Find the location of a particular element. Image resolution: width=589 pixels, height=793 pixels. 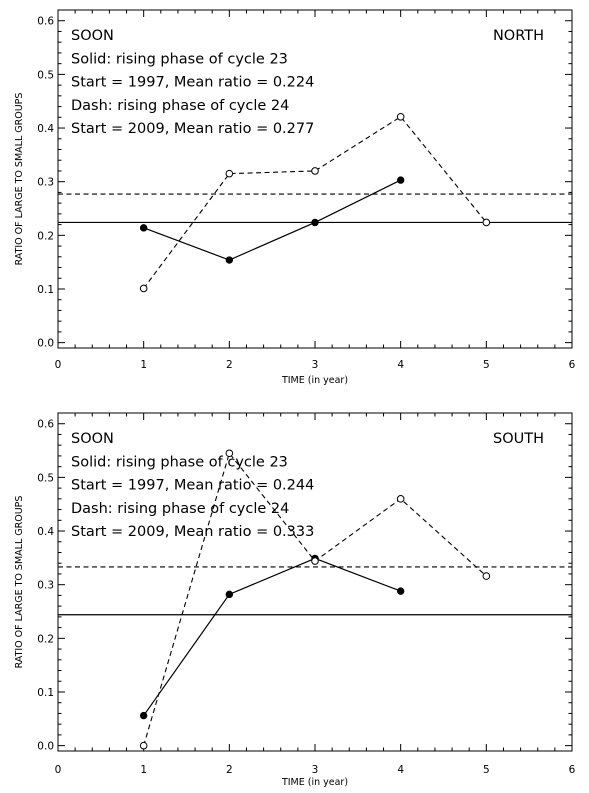

annotation-dash-start: Start = 2009, Mean ratio = 0.277 is located at coordinates (192, 129).